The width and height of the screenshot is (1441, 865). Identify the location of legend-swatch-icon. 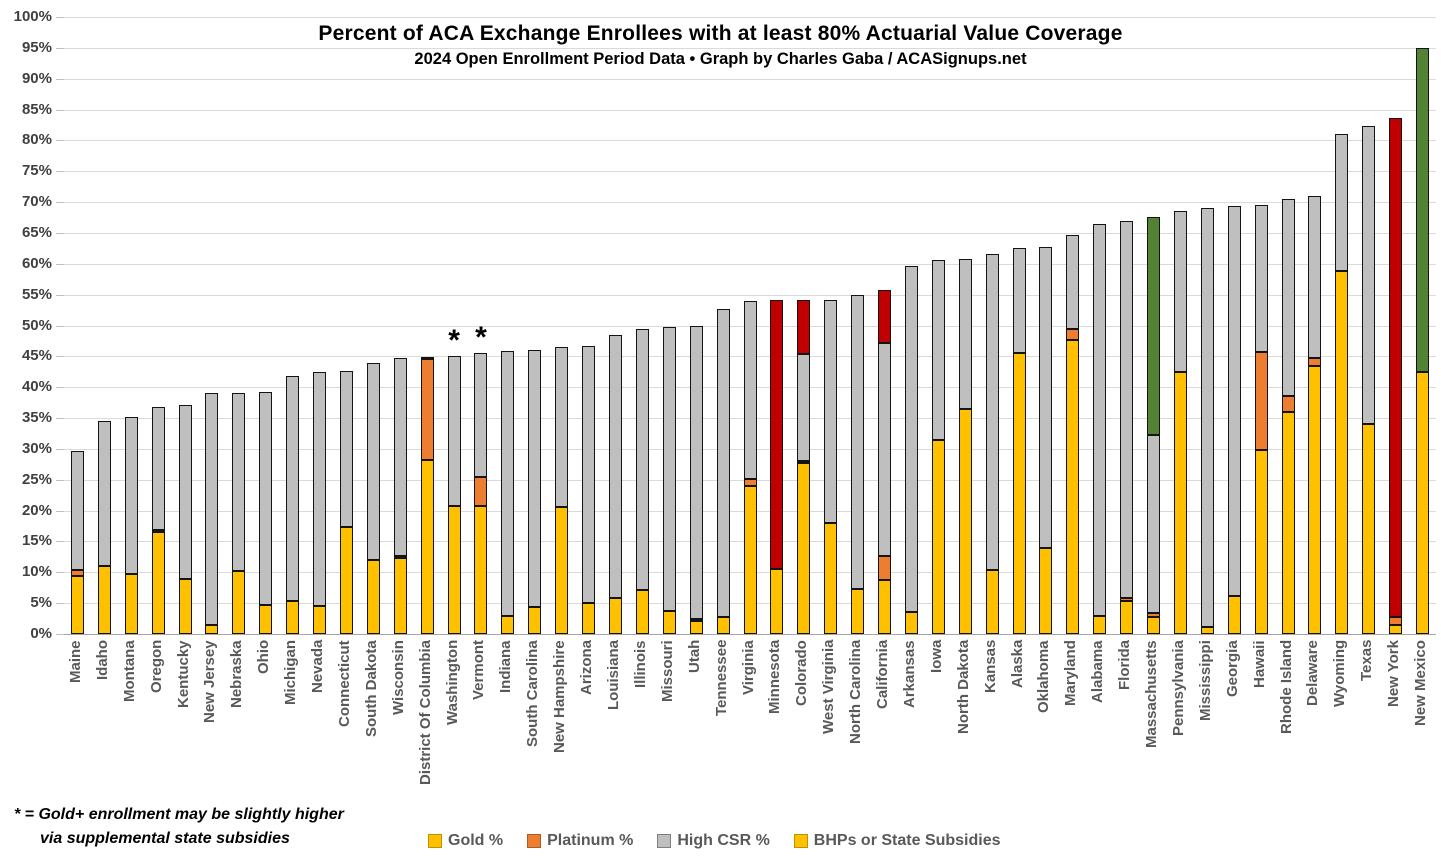
(800, 841).